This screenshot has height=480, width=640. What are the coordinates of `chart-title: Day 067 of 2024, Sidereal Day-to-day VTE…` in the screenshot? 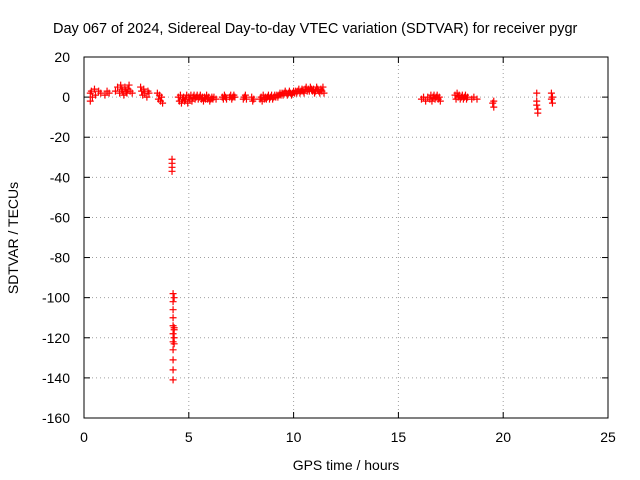 It's located at (315, 29).